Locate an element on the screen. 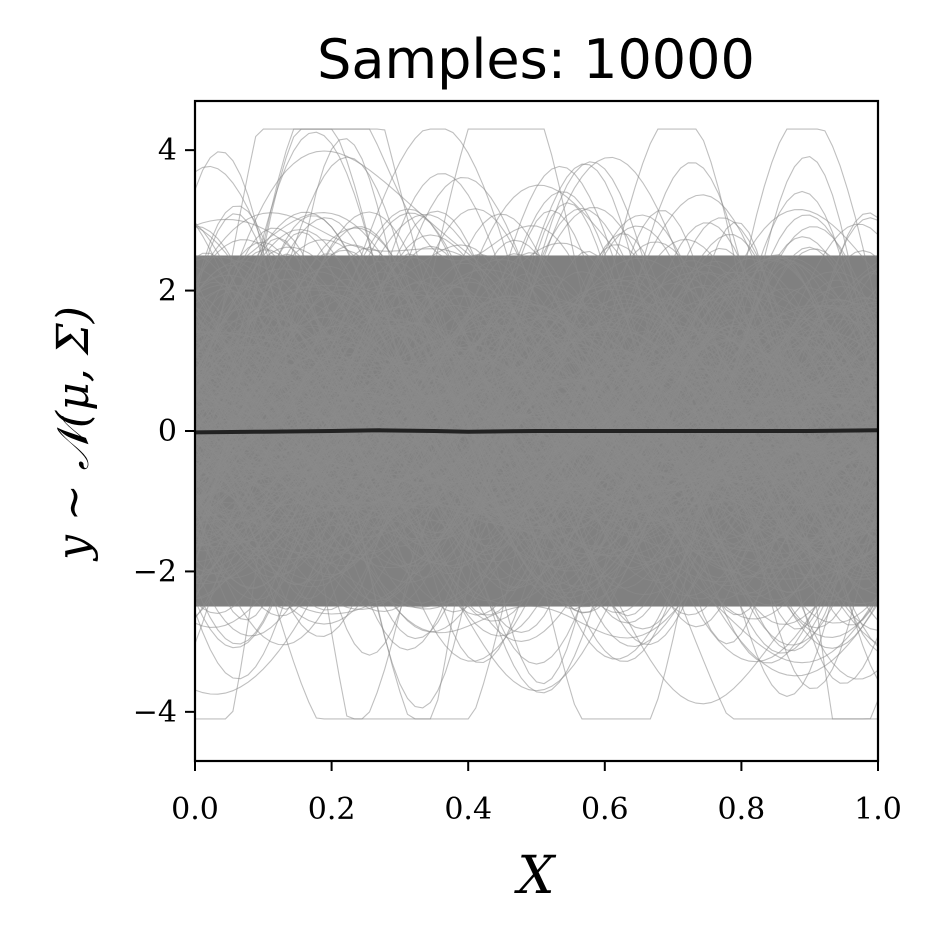 This screenshot has height=934, width=934. y-tick-label: −4 is located at coordinates (155, 712).